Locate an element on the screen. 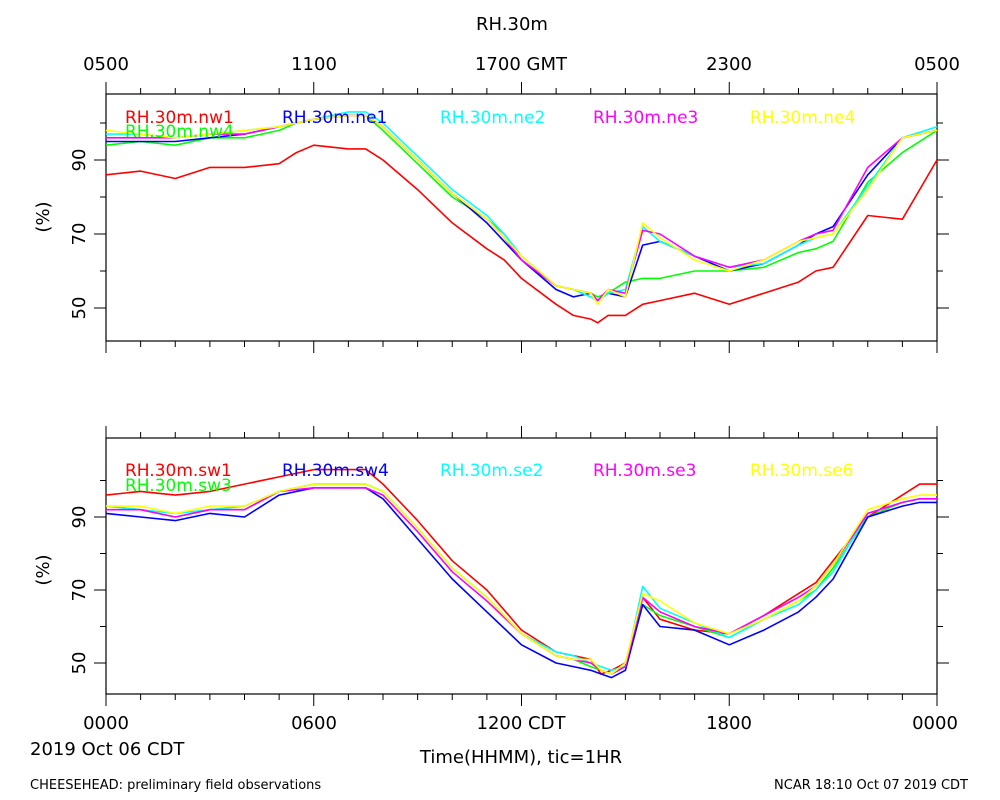 Image resolution: width=1000 pixels, height=800 pixels. footer-right: NCAR 18:10 Oct 07 2019 CDT is located at coordinates (871, 785).